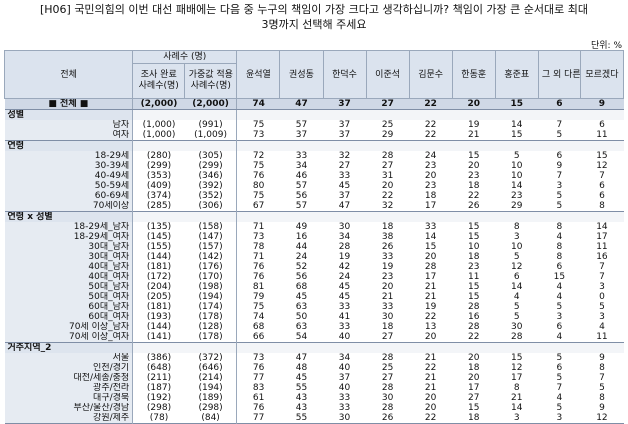 The height and width of the screenshot is (424, 628). I want to click on value-cell: 4, so click(559, 237).